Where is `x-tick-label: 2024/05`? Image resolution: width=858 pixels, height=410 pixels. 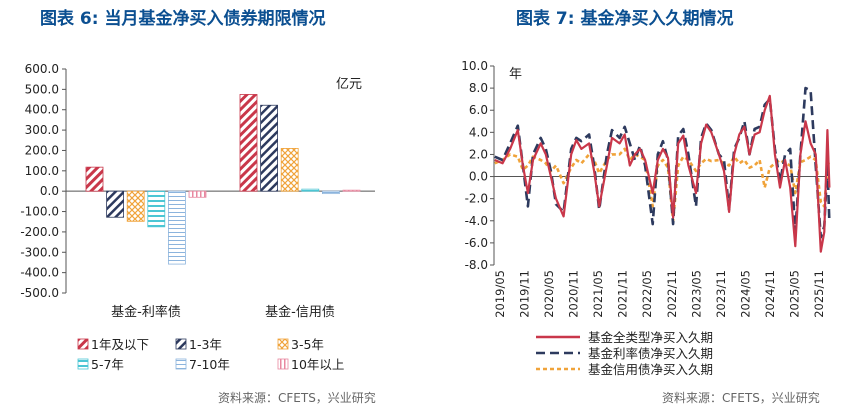 x-tick-label: 2024/05 is located at coordinates (745, 294).